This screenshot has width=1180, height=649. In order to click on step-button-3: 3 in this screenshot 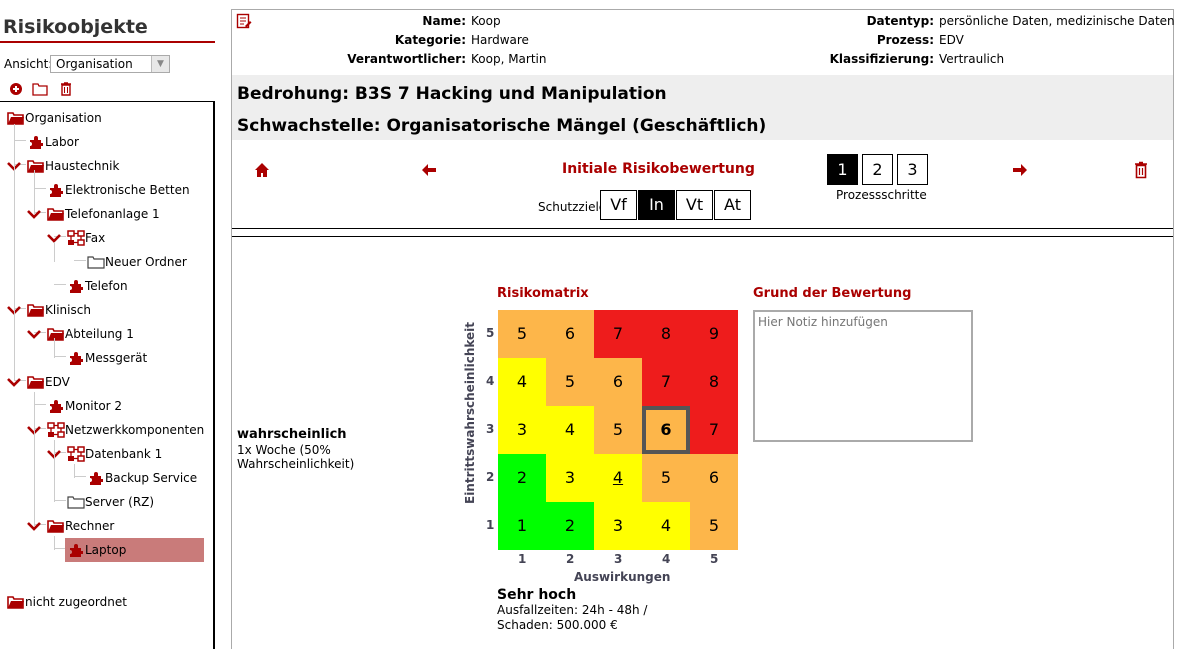, I will do `click(912, 169)`.